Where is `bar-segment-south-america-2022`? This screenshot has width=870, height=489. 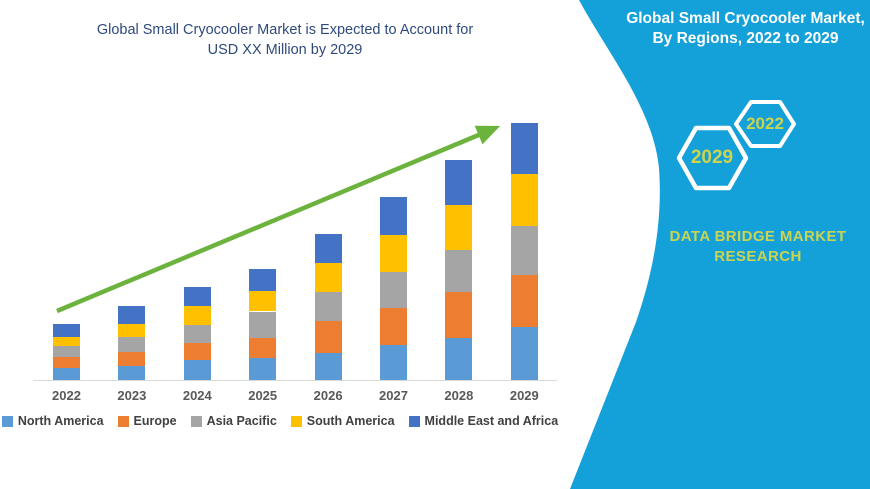 bar-segment-south-america-2022 is located at coordinates (66, 341).